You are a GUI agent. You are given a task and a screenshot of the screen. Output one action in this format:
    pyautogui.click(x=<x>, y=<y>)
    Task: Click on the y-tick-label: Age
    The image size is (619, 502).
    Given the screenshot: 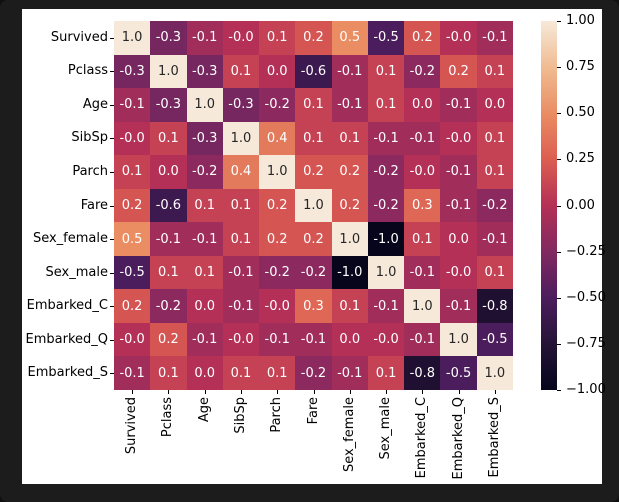 What is the action you would take?
    pyautogui.click(x=95, y=104)
    